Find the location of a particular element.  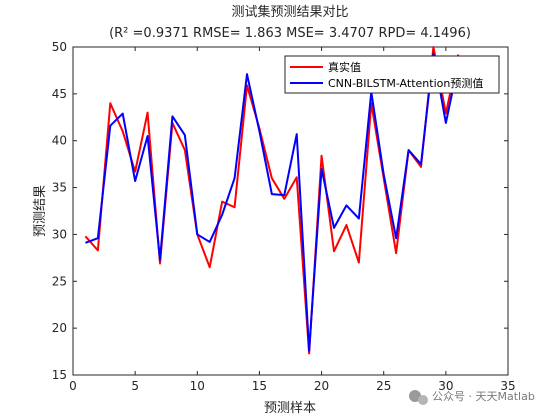

x-tick-label: 30 is located at coordinates (445, 386).